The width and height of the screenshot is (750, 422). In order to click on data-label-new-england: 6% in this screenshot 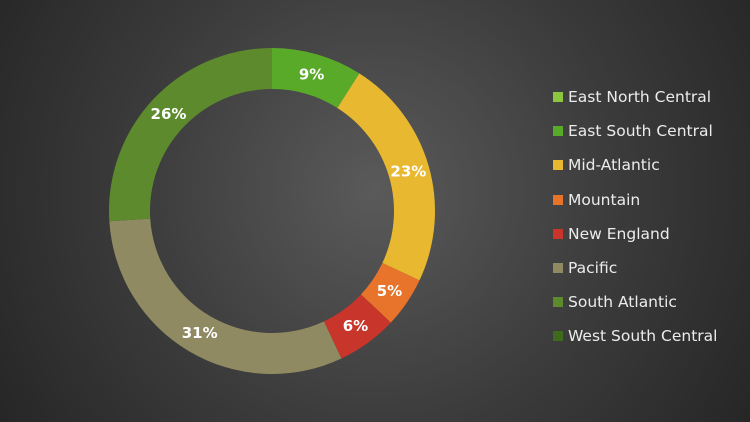, I will do `click(355, 326)`.